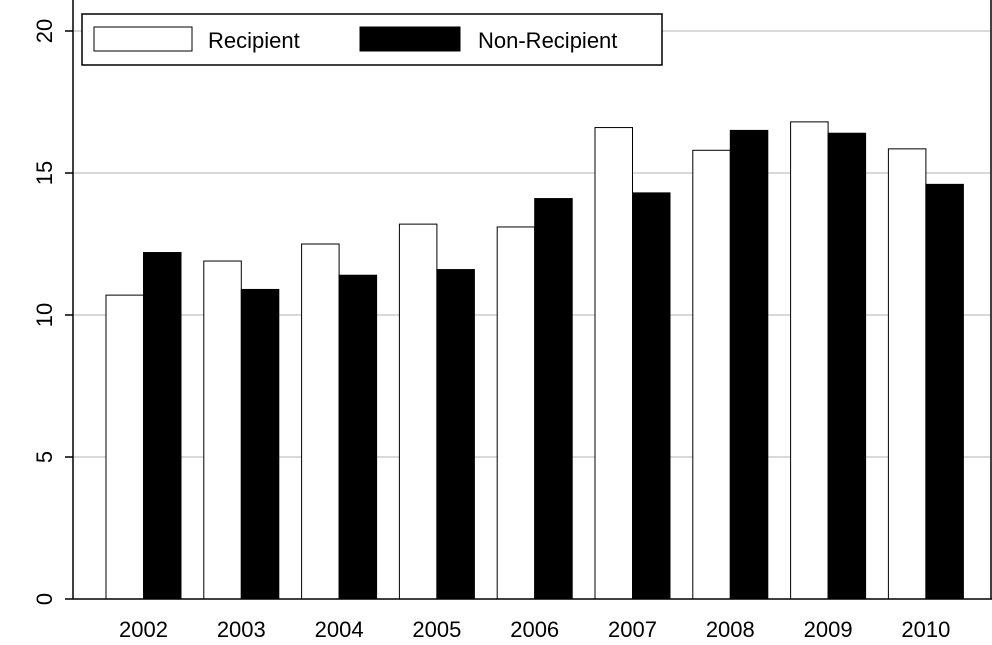 Image resolution: width=992 pixels, height=645 pixels. Describe the element at coordinates (418, 411) in the screenshot. I see `bar-recipient-2005` at that location.